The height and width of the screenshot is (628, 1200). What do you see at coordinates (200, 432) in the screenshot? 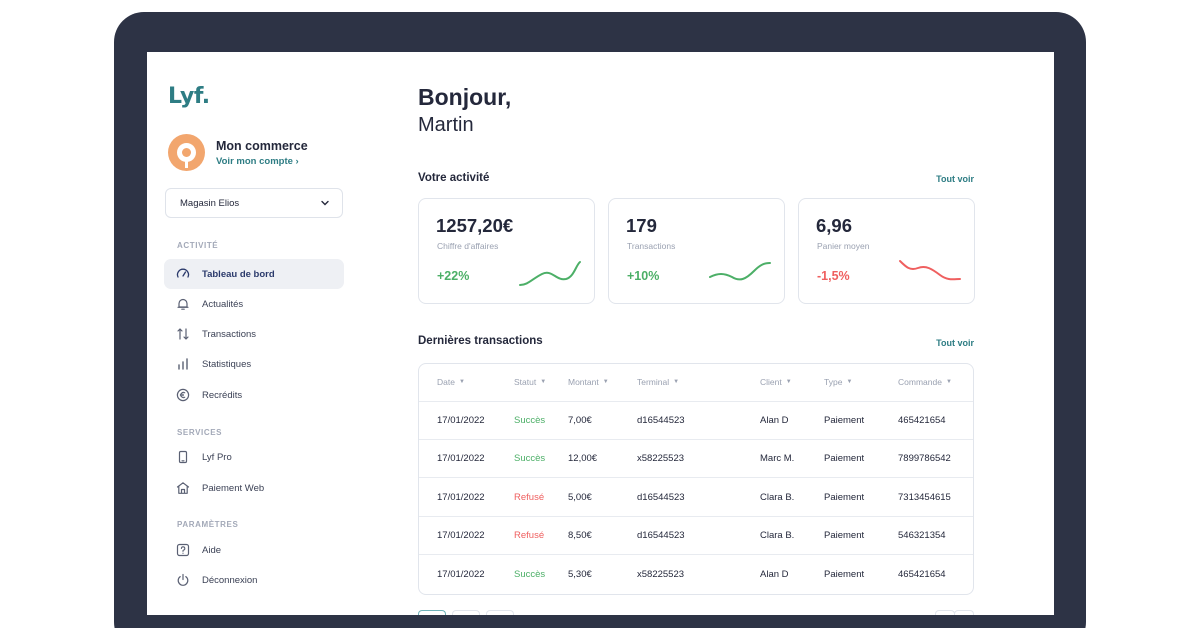
I see `section-title-services: SERVICES` at bounding box center [200, 432].